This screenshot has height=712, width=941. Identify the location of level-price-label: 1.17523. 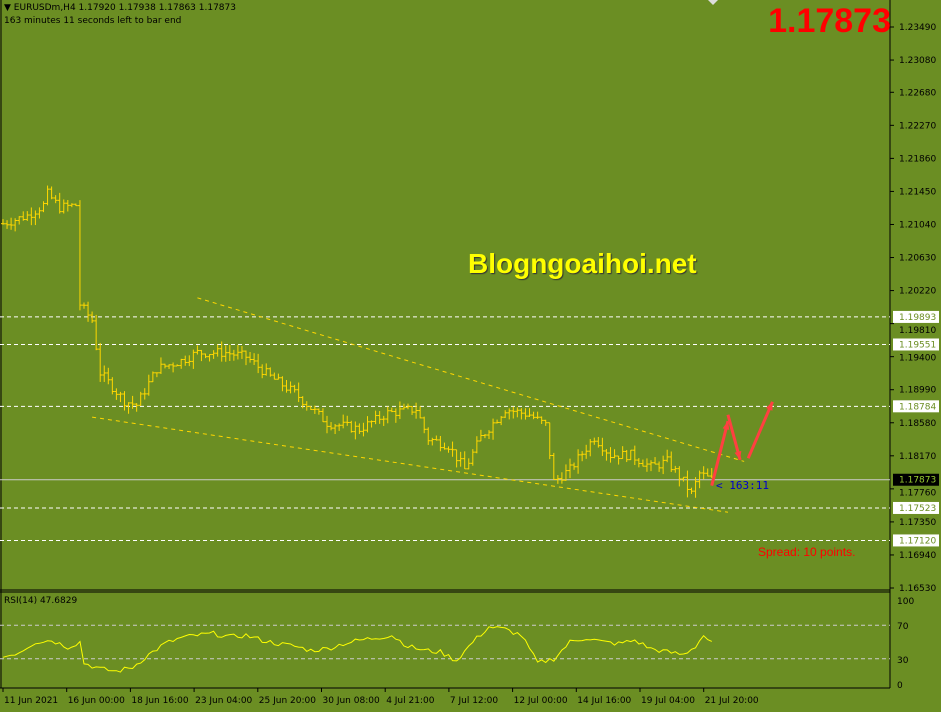
(917, 509).